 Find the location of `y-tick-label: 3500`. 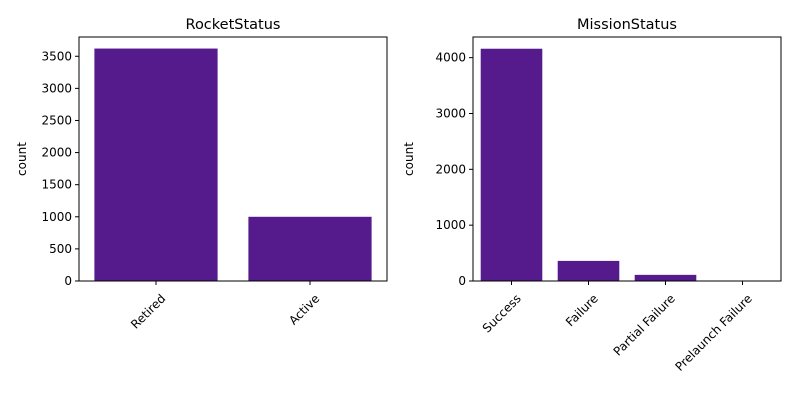

y-tick-label: 3500 is located at coordinates (56, 56).